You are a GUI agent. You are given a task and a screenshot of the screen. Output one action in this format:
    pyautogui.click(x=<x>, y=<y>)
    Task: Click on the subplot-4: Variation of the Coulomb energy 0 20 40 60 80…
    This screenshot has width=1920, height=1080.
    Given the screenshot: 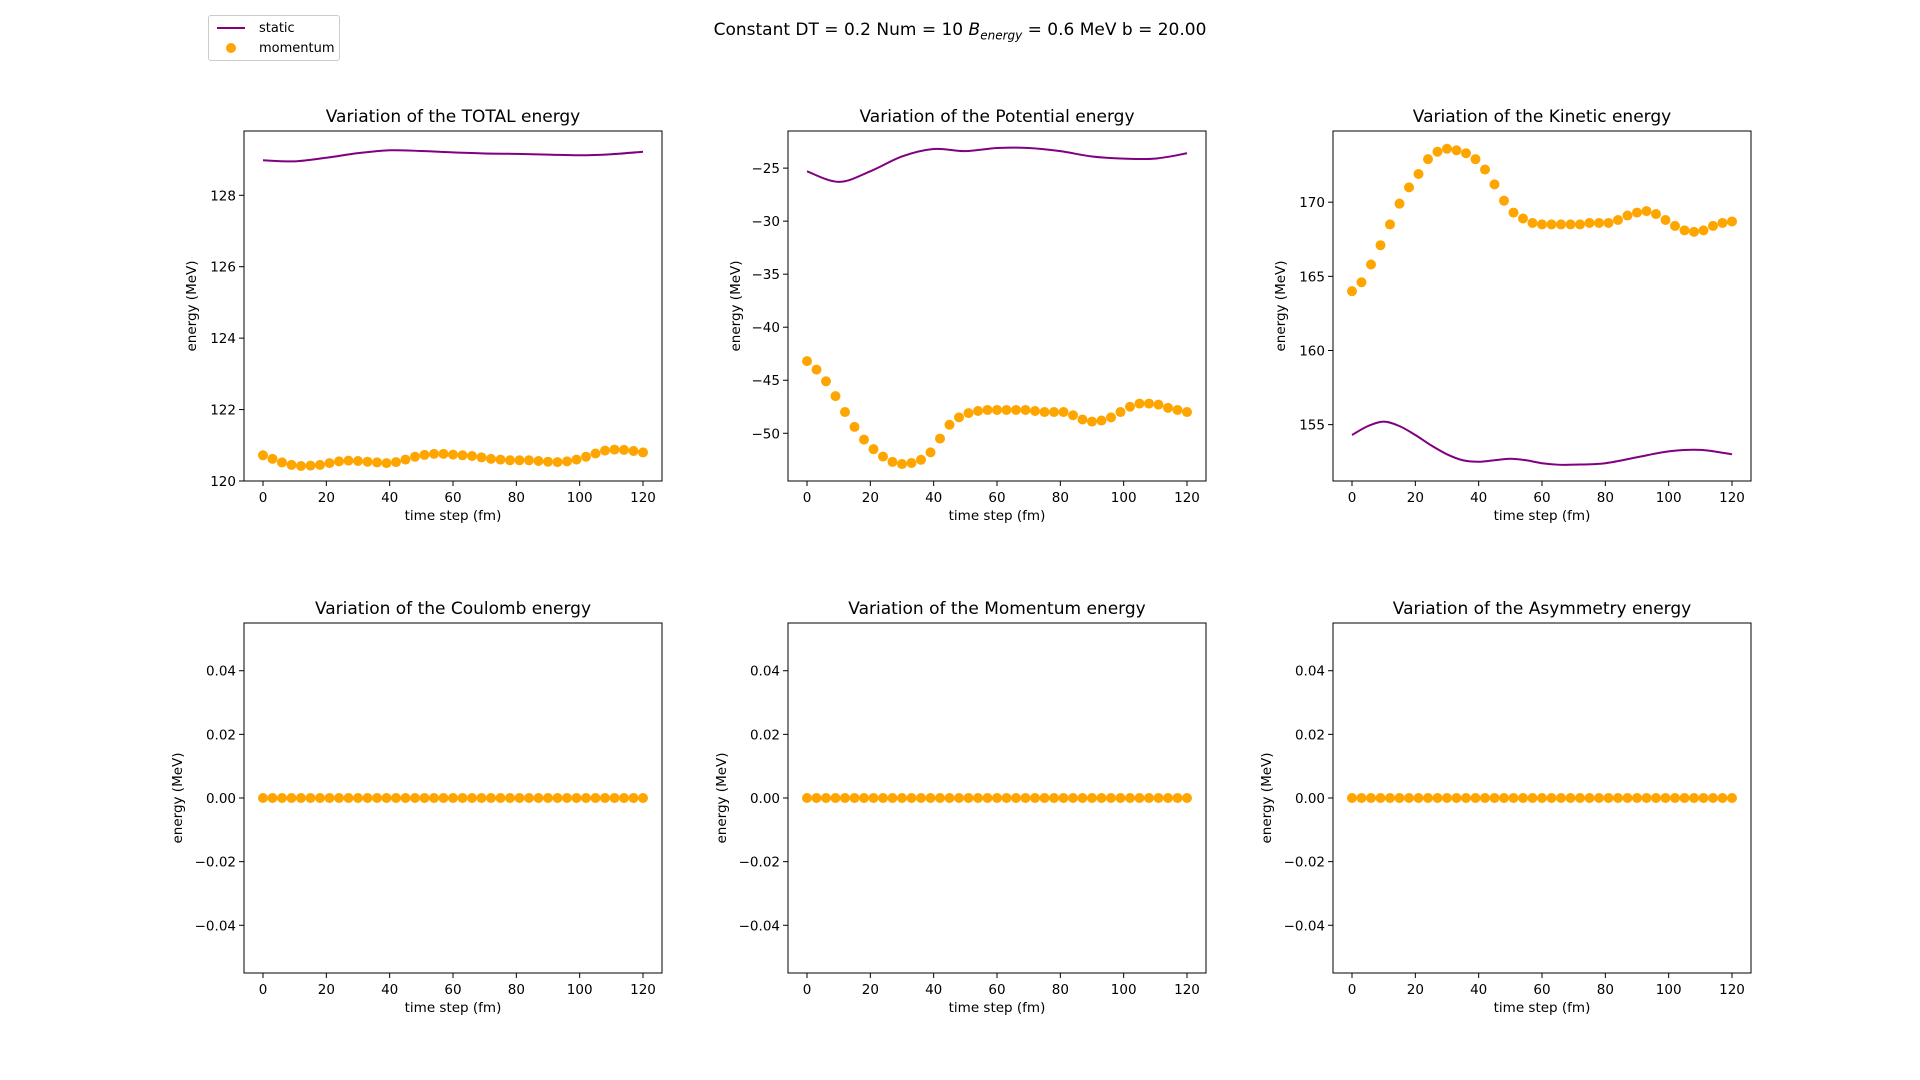 What is the action you would take?
    pyautogui.click(x=416, y=807)
    